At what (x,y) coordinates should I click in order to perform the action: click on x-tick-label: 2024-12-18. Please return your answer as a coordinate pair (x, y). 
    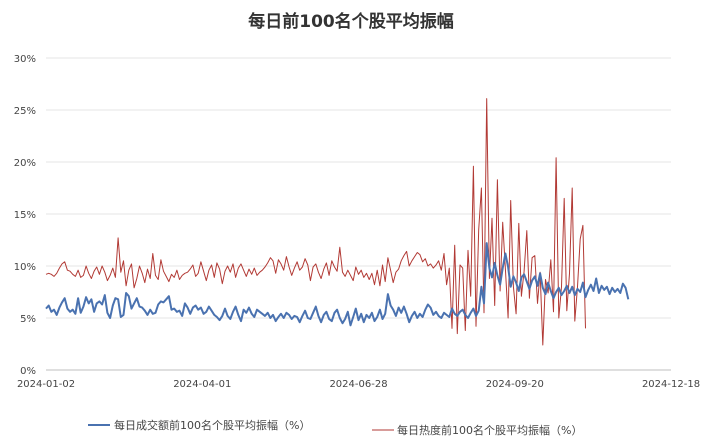
    Looking at the image, I should click on (671, 384).